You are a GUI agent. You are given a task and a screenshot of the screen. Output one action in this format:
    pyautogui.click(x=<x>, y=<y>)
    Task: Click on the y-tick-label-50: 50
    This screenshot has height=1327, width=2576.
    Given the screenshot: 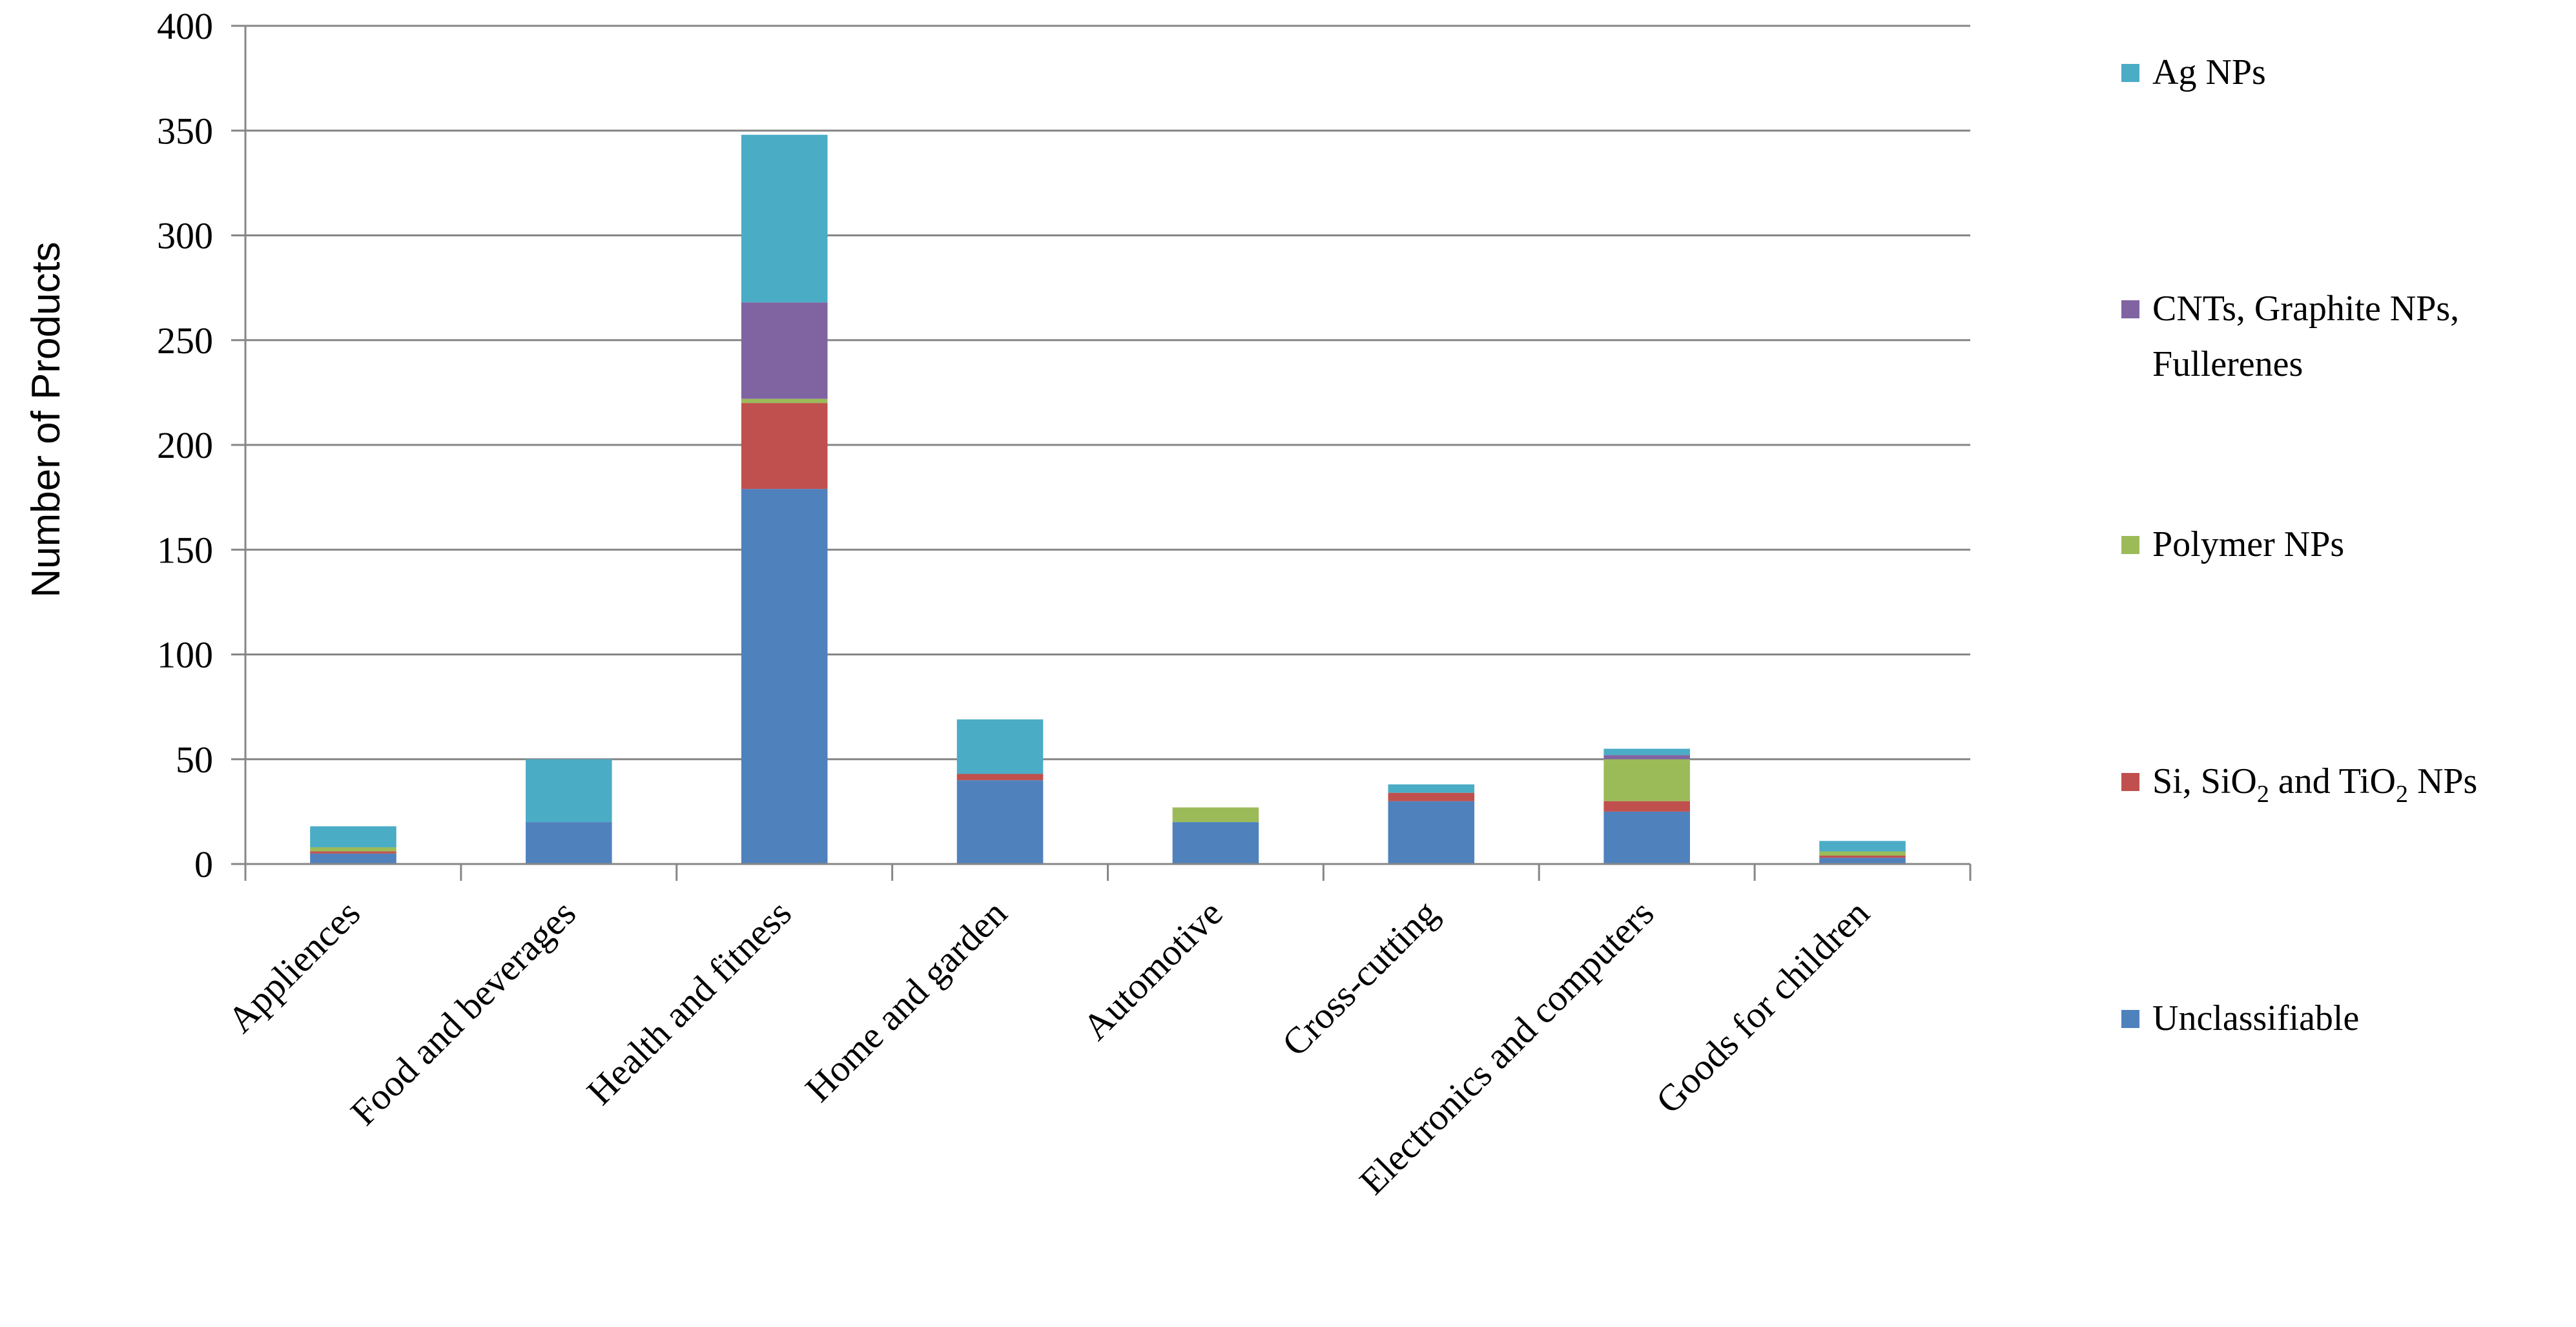 What is the action you would take?
    pyautogui.click(x=194, y=760)
    